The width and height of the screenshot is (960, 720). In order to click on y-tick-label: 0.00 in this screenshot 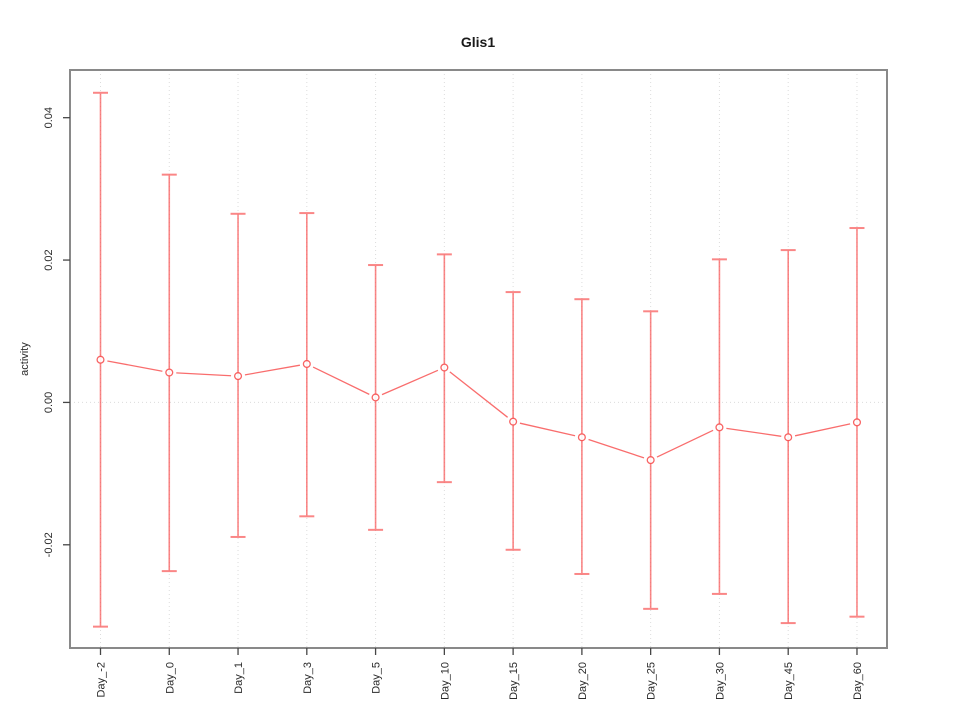, I will do `click(49, 402)`.